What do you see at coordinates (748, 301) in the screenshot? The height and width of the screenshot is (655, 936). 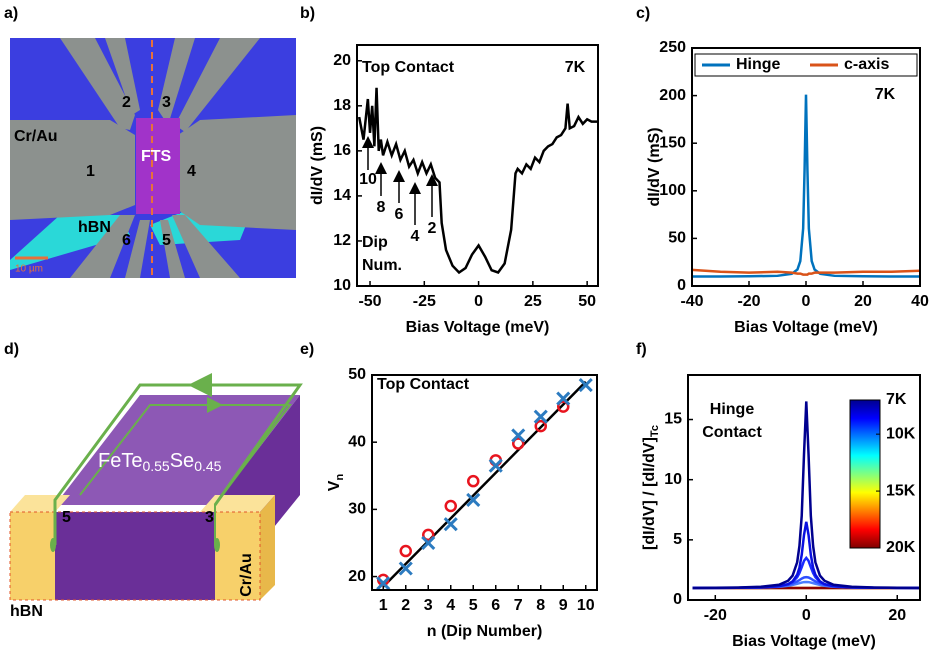 I see `x-tick-label: -20` at bounding box center [748, 301].